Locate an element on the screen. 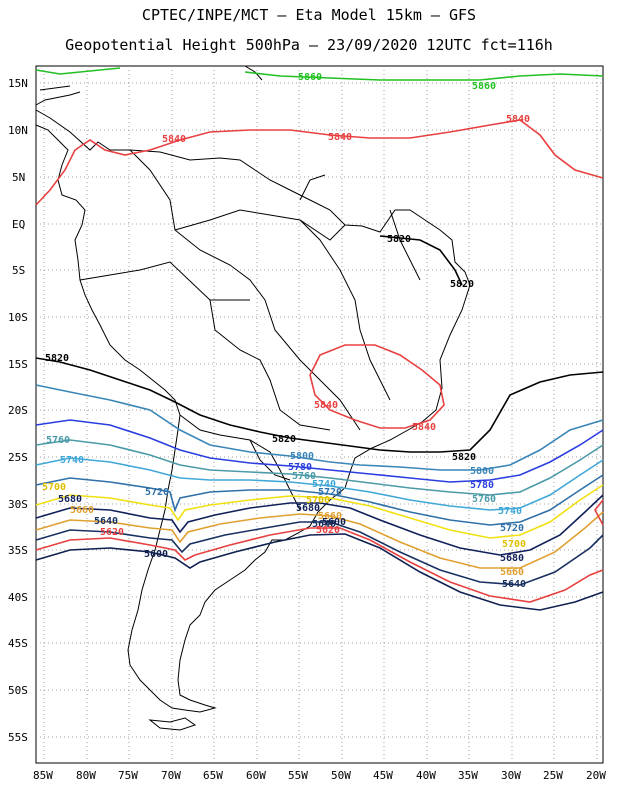 Image resolution: width=618 pixels, height=800 pixels. lat-label: 5N is located at coordinates (18, 177).